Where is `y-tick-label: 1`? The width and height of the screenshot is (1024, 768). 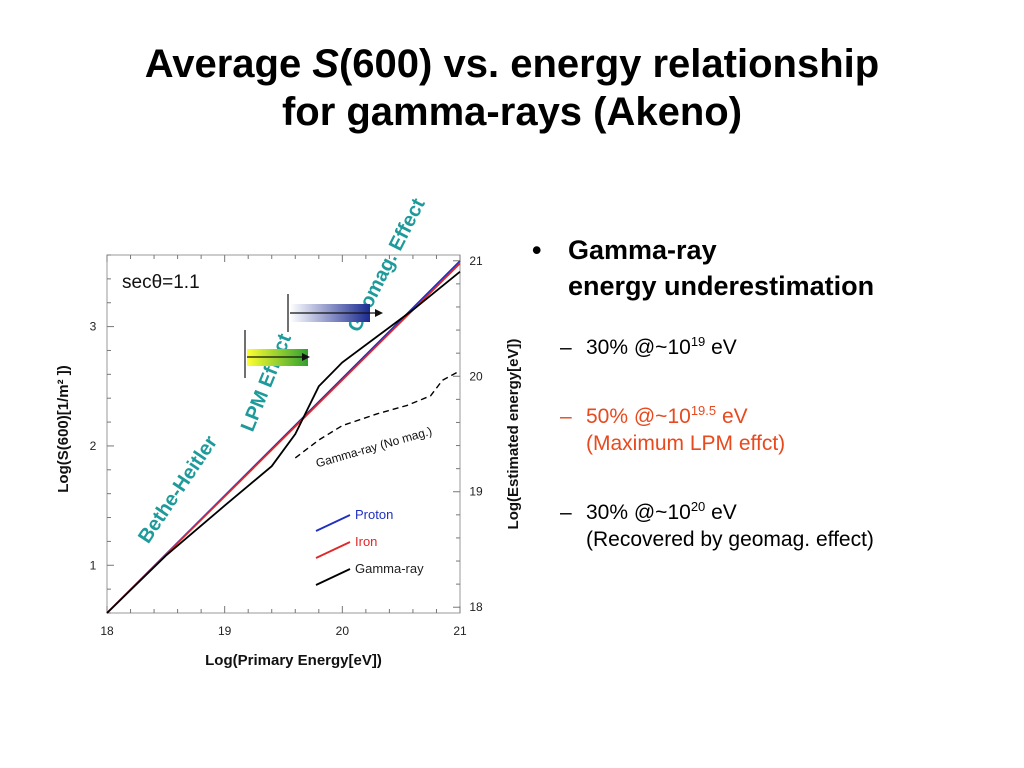
y-tick-label: 1 is located at coordinates (93, 565).